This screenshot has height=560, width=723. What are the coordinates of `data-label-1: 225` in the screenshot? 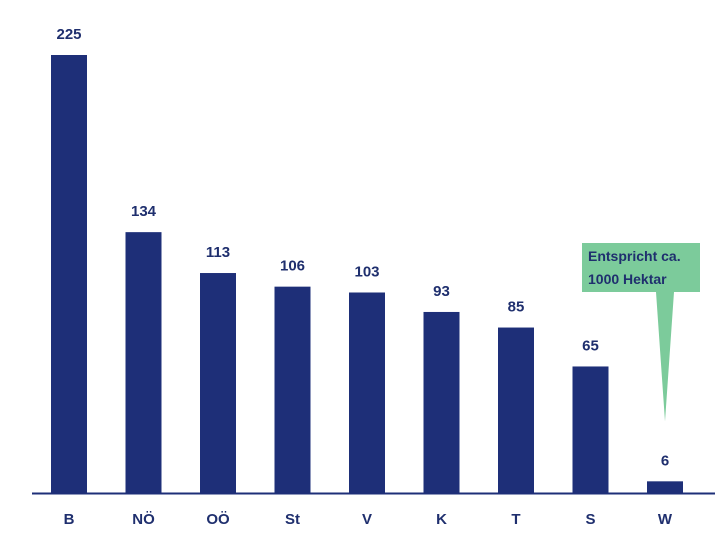 It's located at (68, 34).